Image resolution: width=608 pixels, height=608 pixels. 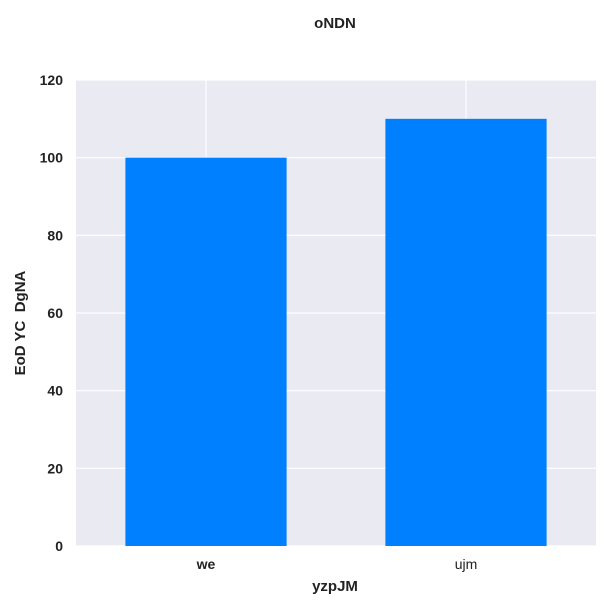 What do you see at coordinates (335, 23) in the screenshot?
I see `chart-title: oNDN` at bounding box center [335, 23].